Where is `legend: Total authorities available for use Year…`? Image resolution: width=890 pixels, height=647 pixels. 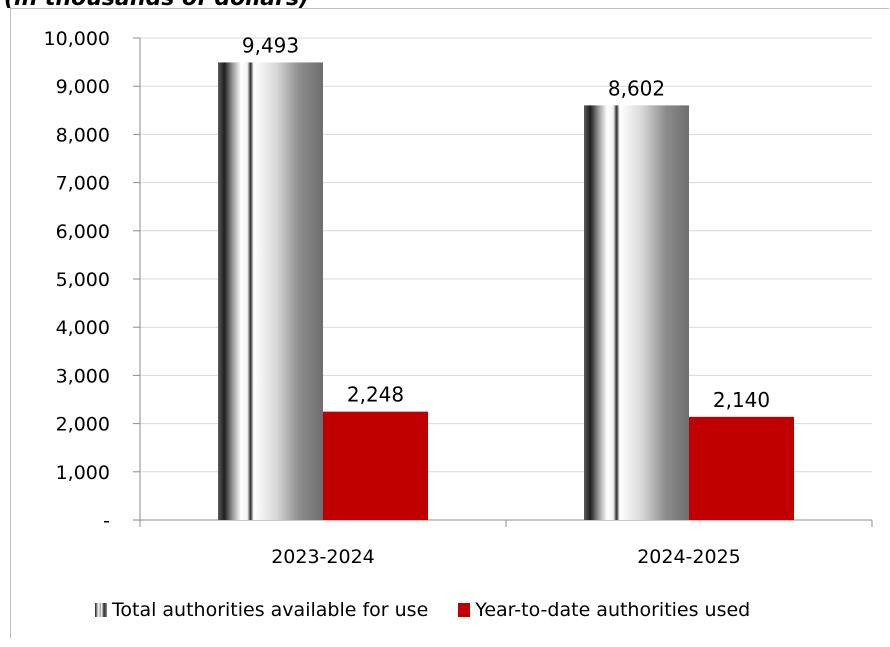 legend: Total authorities available for use Year… is located at coordinates (422, 610).